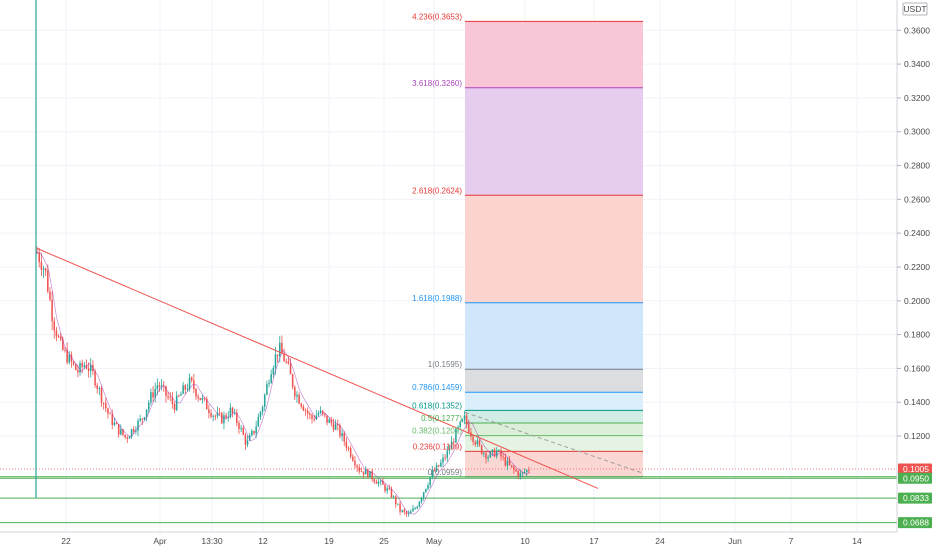 This screenshot has width=932, height=550. I want to click on projection-dashed-line, so click(554, 442).